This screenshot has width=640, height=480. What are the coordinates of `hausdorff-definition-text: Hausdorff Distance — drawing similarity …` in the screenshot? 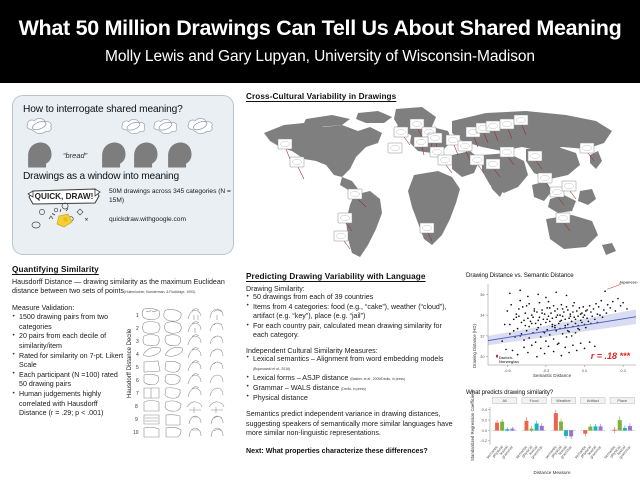 It's located at (118, 287).